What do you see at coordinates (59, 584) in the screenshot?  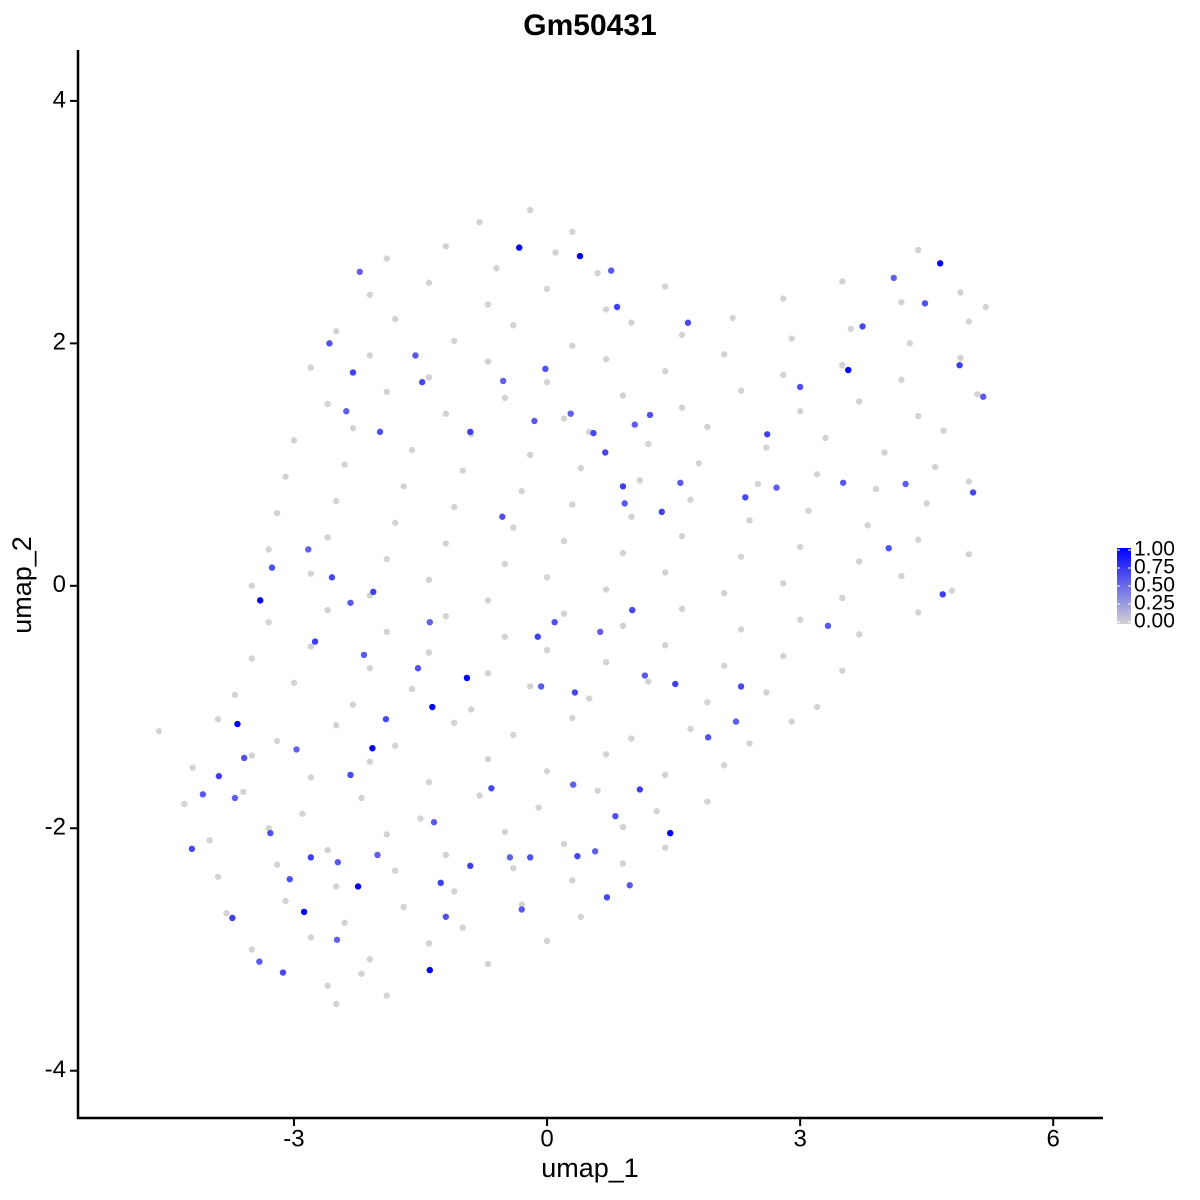 I see `y-tick-label: 0` at bounding box center [59, 584].